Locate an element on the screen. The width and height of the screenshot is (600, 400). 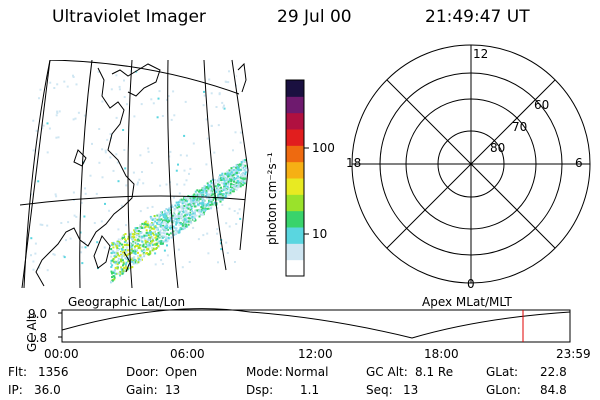
mode-value: Normal is located at coordinates (307, 372).